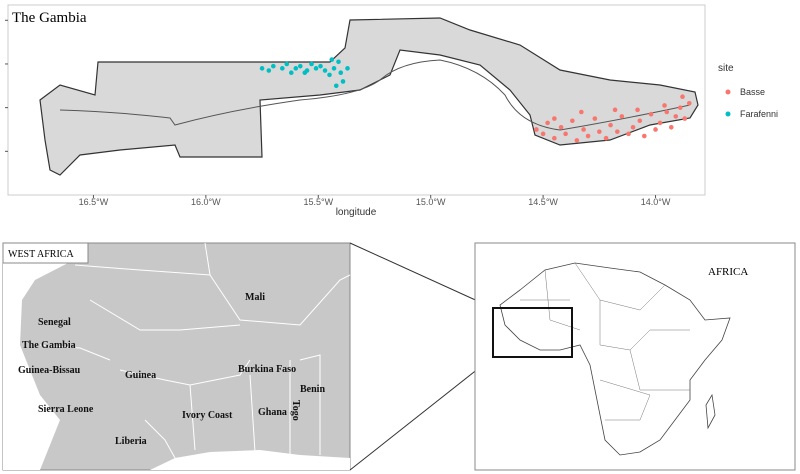  What do you see at coordinates (49, 18) in the screenshot?
I see `map-title: The Gambia` at bounding box center [49, 18].